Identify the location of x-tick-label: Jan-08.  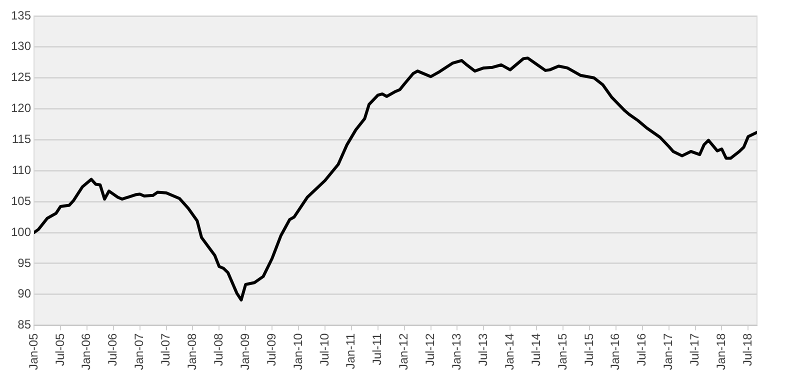
(192, 351).